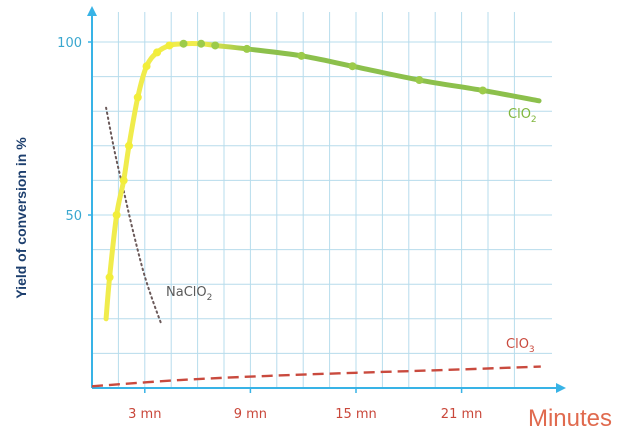  What do you see at coordinates (316, 376) in the screenshot?
I see `series-clo3-line` at bounding box center [316, 376].